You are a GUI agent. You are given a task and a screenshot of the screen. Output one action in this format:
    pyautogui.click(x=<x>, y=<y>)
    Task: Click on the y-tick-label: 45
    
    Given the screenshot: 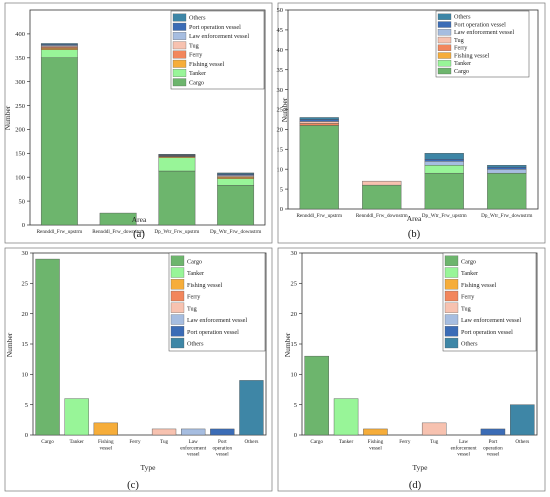 What is the action you would take?
    pyautogui.click(x=280, y=30)
    